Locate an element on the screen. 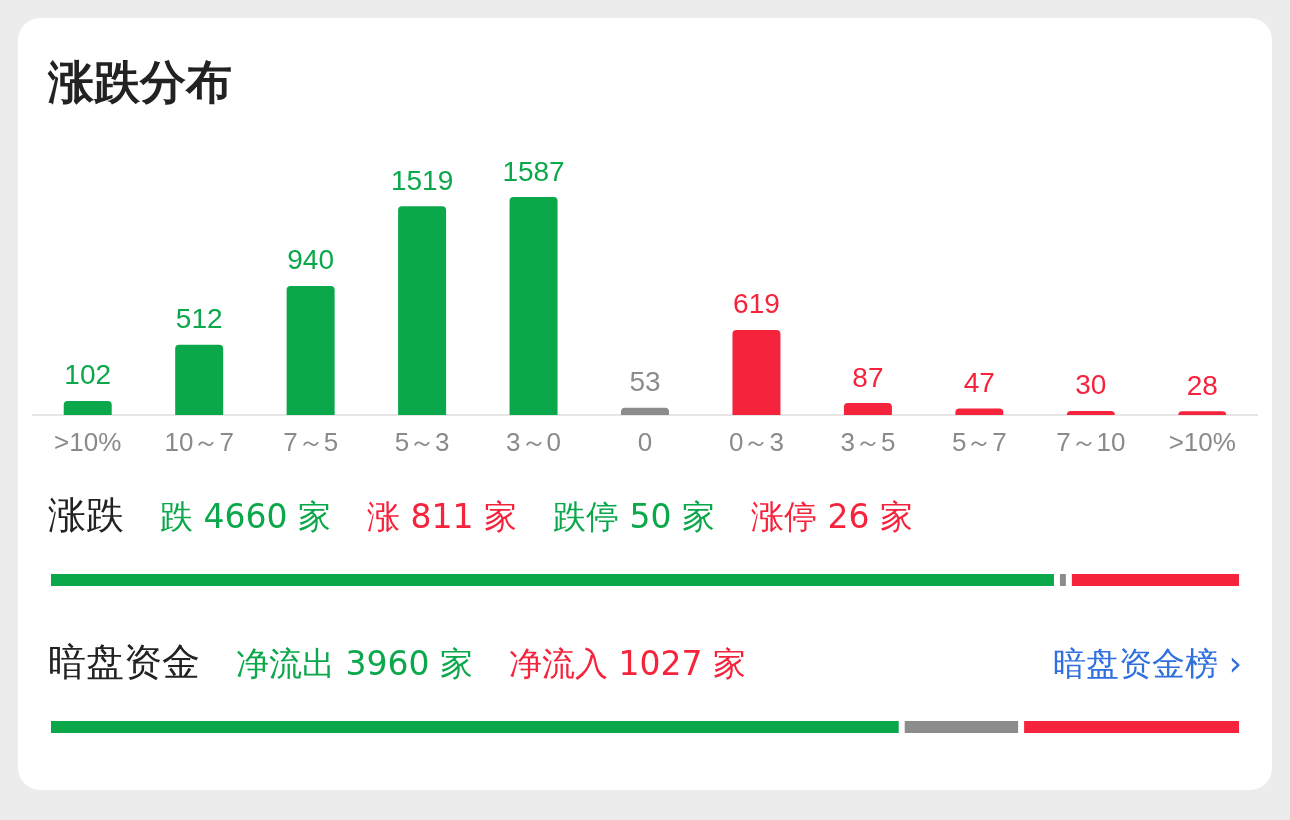  data-label: 619 is located at coordinates (756, 304).